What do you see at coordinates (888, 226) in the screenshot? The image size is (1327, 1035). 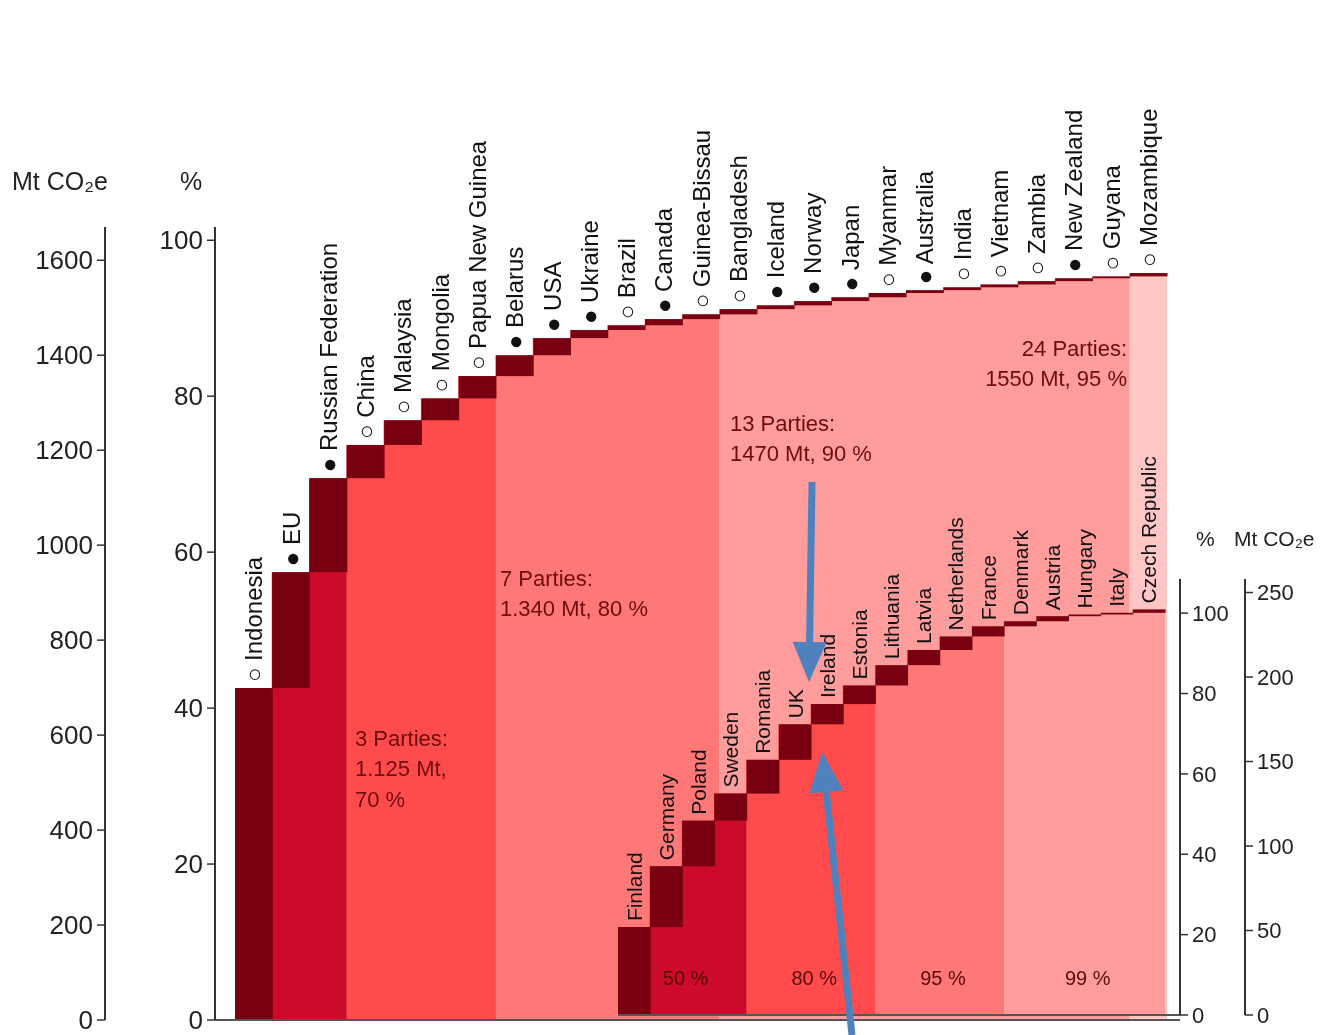 I see `x-tick-label: ○ Myanmar` at bounding box center [888, 226].